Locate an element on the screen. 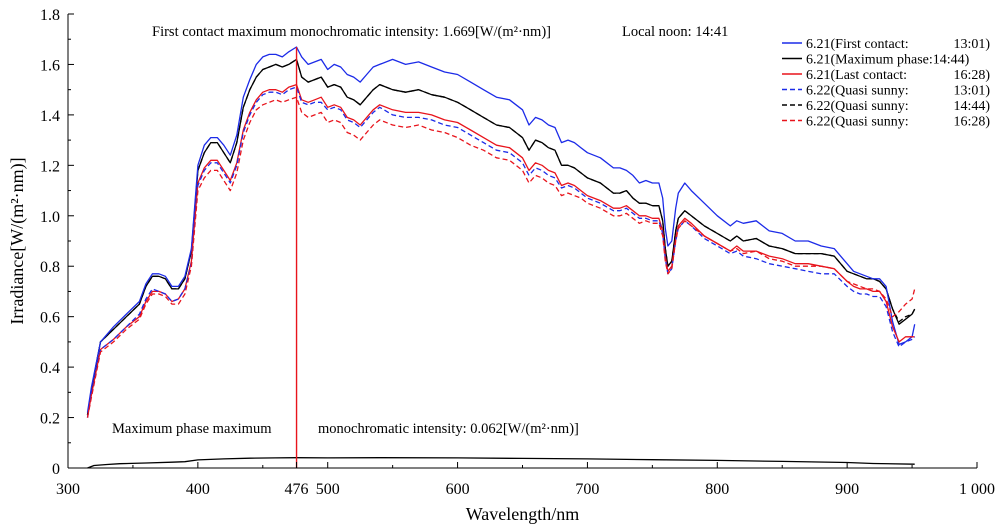 This screenshot has width=1000, height=526. y-tick-label: 1.0 is located at coordinates (50, 217).